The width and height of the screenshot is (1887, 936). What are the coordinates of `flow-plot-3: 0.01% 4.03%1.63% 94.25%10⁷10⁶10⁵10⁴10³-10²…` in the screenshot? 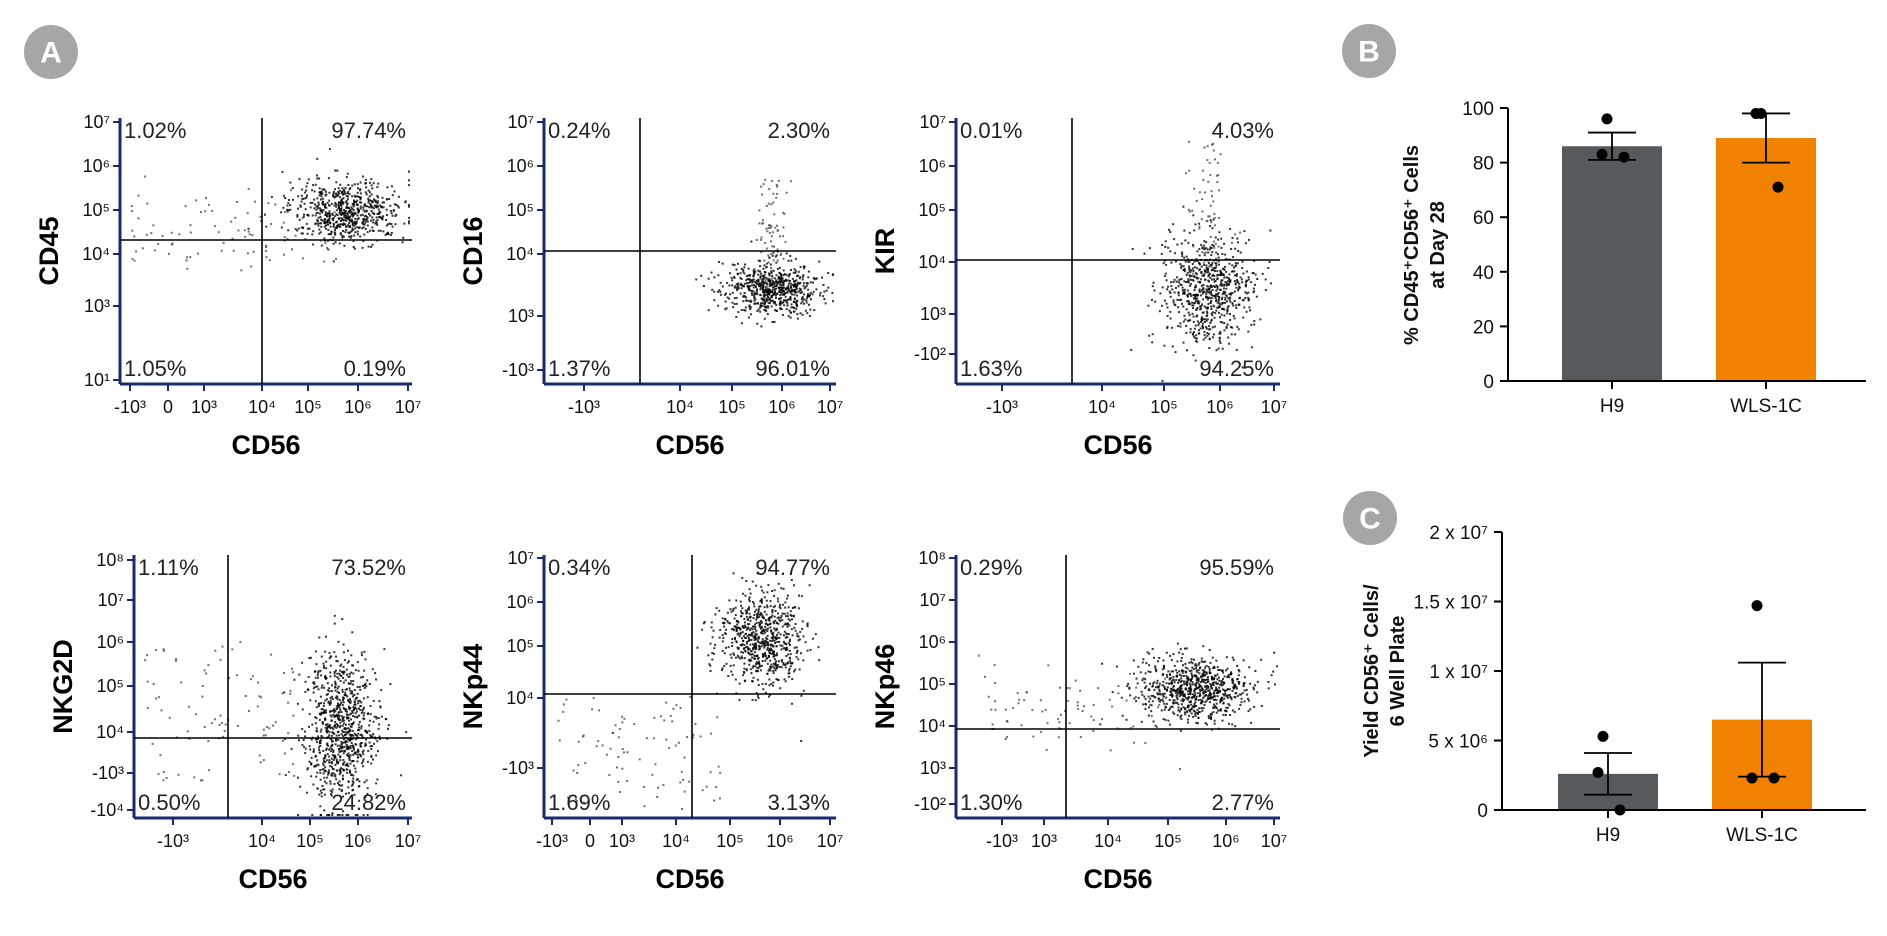 It's located at (1078, 286).